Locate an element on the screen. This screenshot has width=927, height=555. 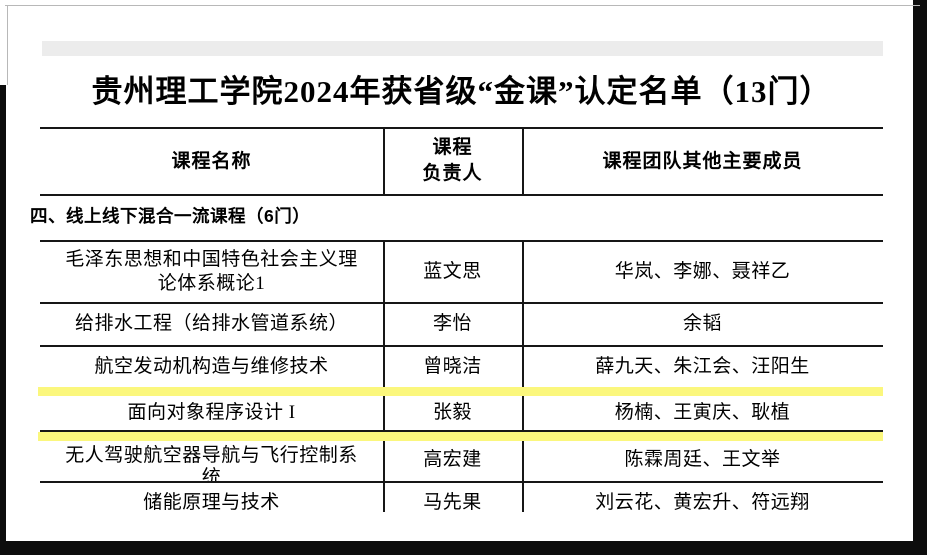
cell-course: 给排水工程（给排水管道系统） is located at coordinates (211, 323).